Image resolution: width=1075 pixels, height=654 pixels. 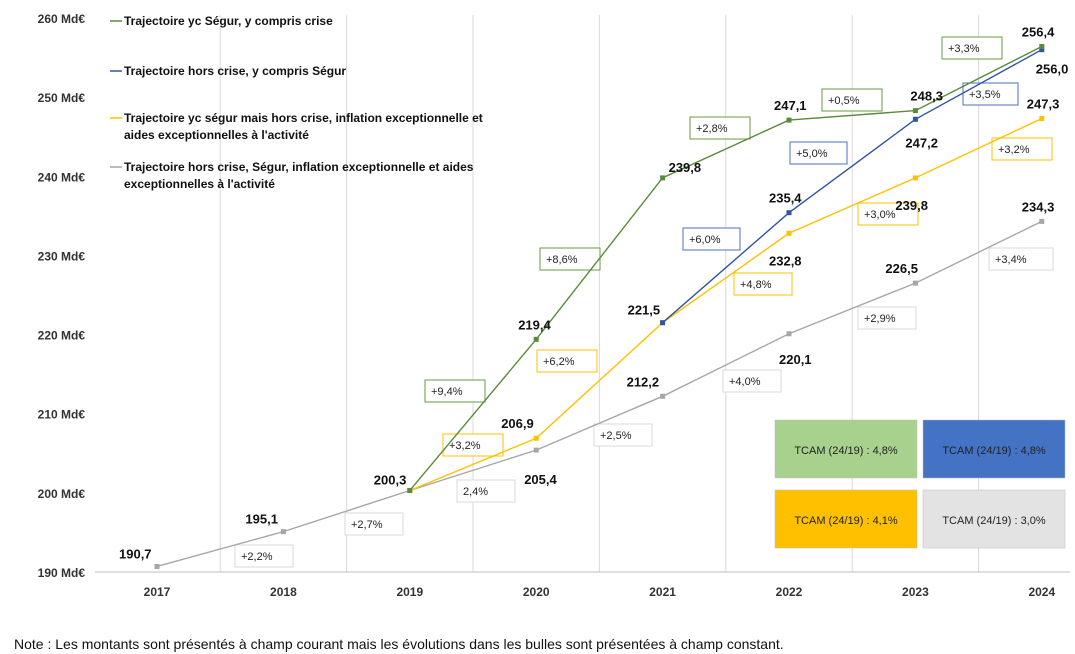 What do you see at coordinates (390, 479) in the screenshot?
I see `data-label: 200,3` at bounding box center [390, 479].